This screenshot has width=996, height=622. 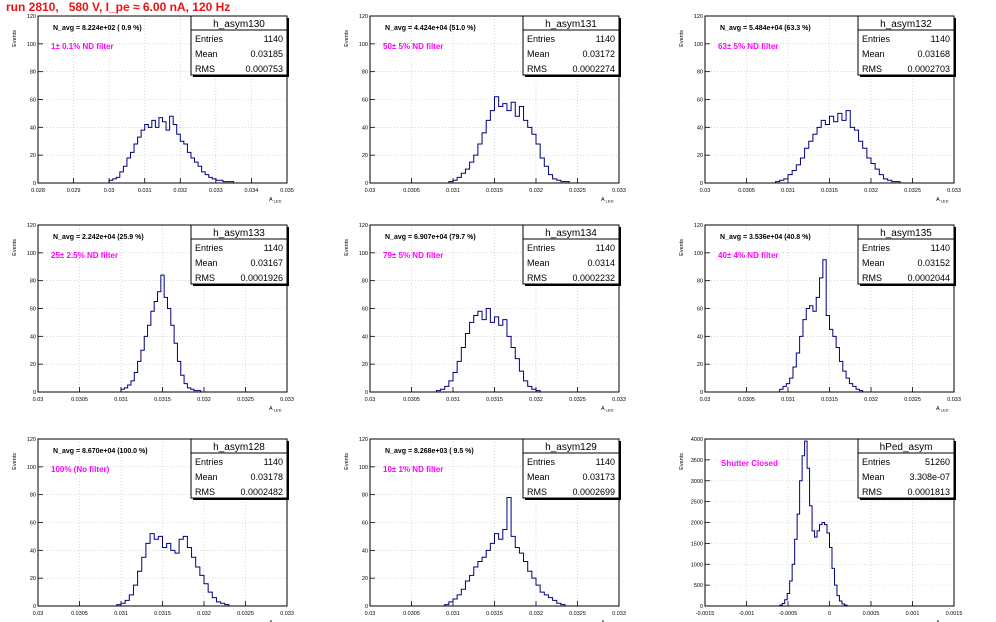 I want to click on navg-label: N_avg = 8.268e+03 ( 9.5 %), so click(x=429, y=451).